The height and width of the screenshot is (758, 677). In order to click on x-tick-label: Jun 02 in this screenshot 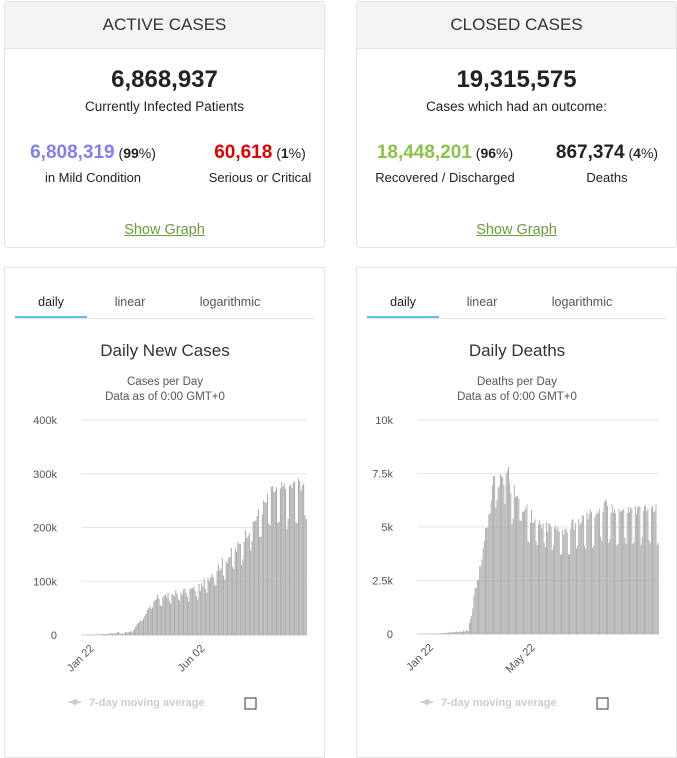, I will do `click(192, 659)`.